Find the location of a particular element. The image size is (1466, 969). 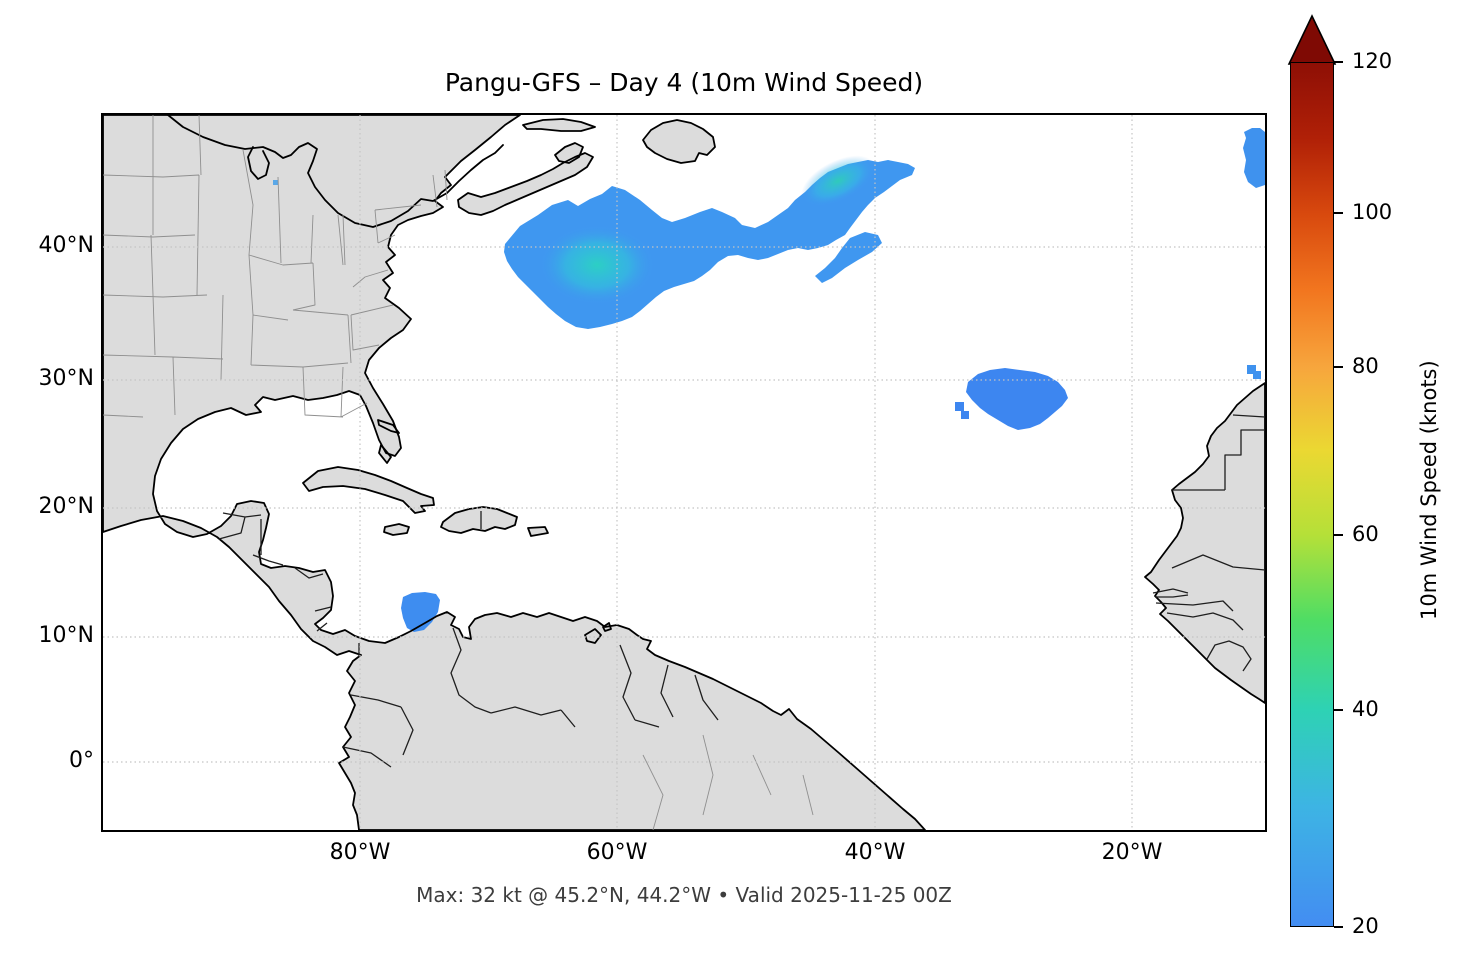

great-lakes-shoreline is located at coordinates (335, 171).